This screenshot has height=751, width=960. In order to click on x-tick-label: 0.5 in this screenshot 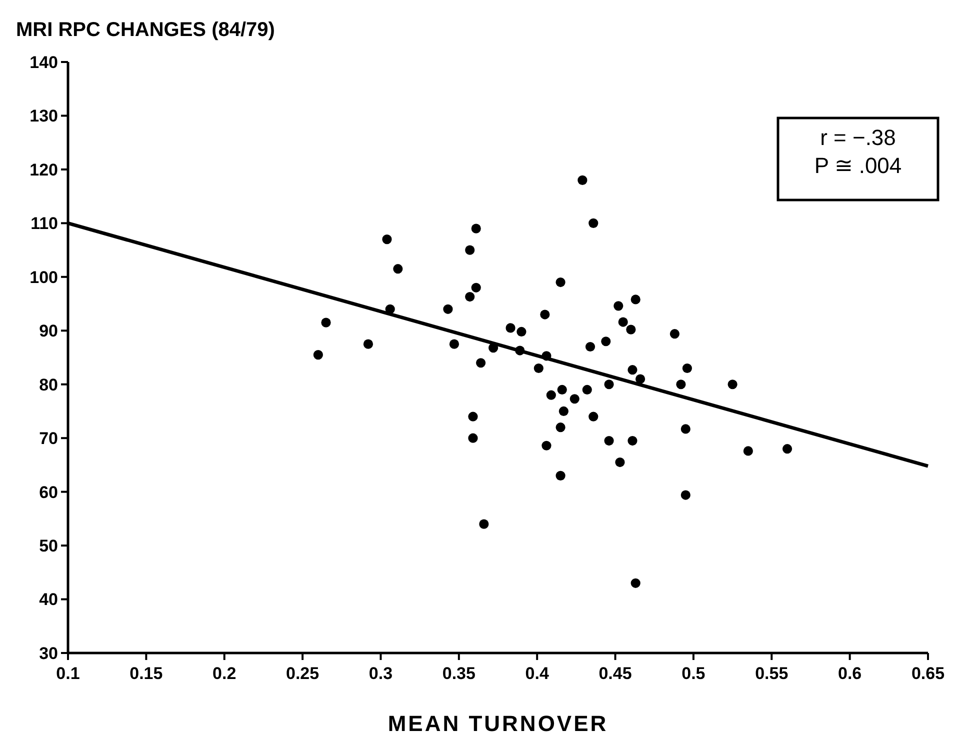, I will do `click(694, 673)`.